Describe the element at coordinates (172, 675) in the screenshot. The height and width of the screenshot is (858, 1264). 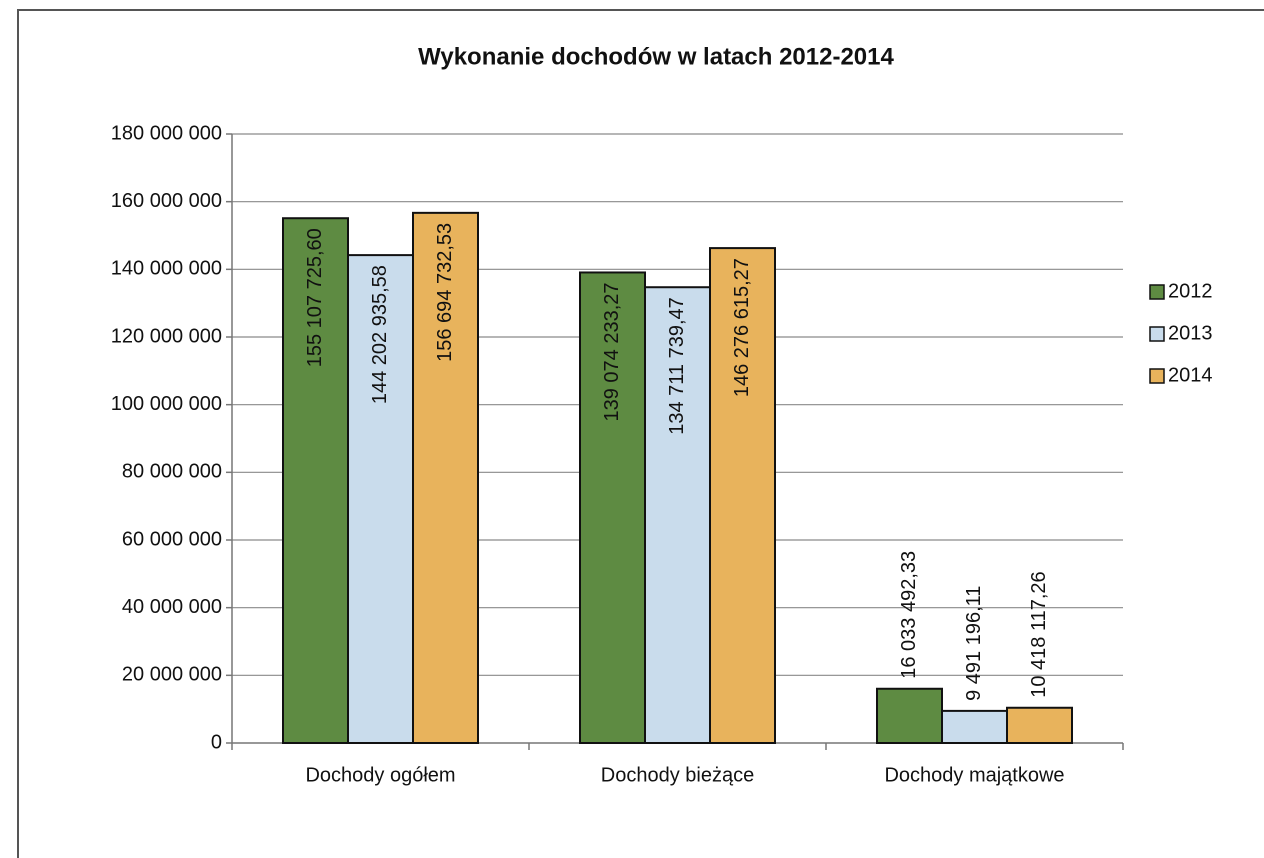
I see `y-tick-label: 20 000 000` at that location.